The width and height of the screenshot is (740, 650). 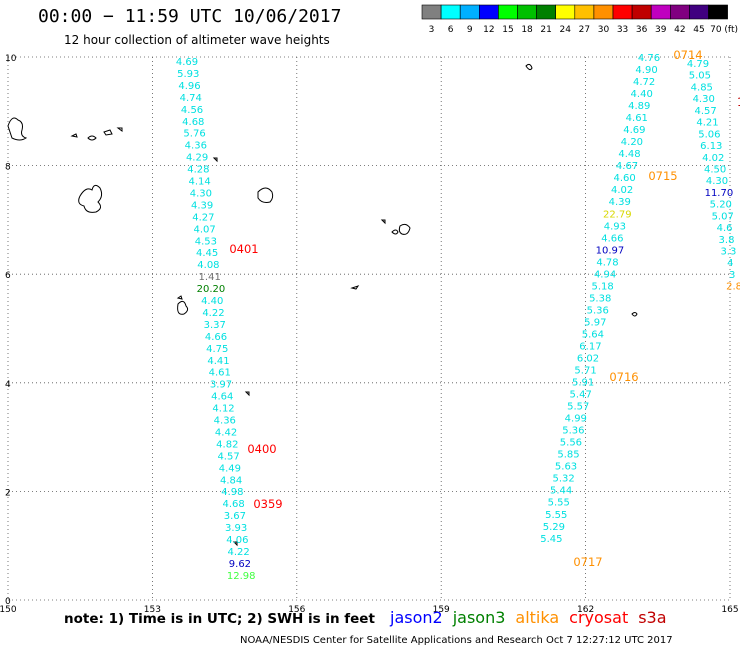 What do you see at coordinates (629, 154) in the screenshot?
I see `wave-height-value: 4.48` at bounding box center [629, 154].